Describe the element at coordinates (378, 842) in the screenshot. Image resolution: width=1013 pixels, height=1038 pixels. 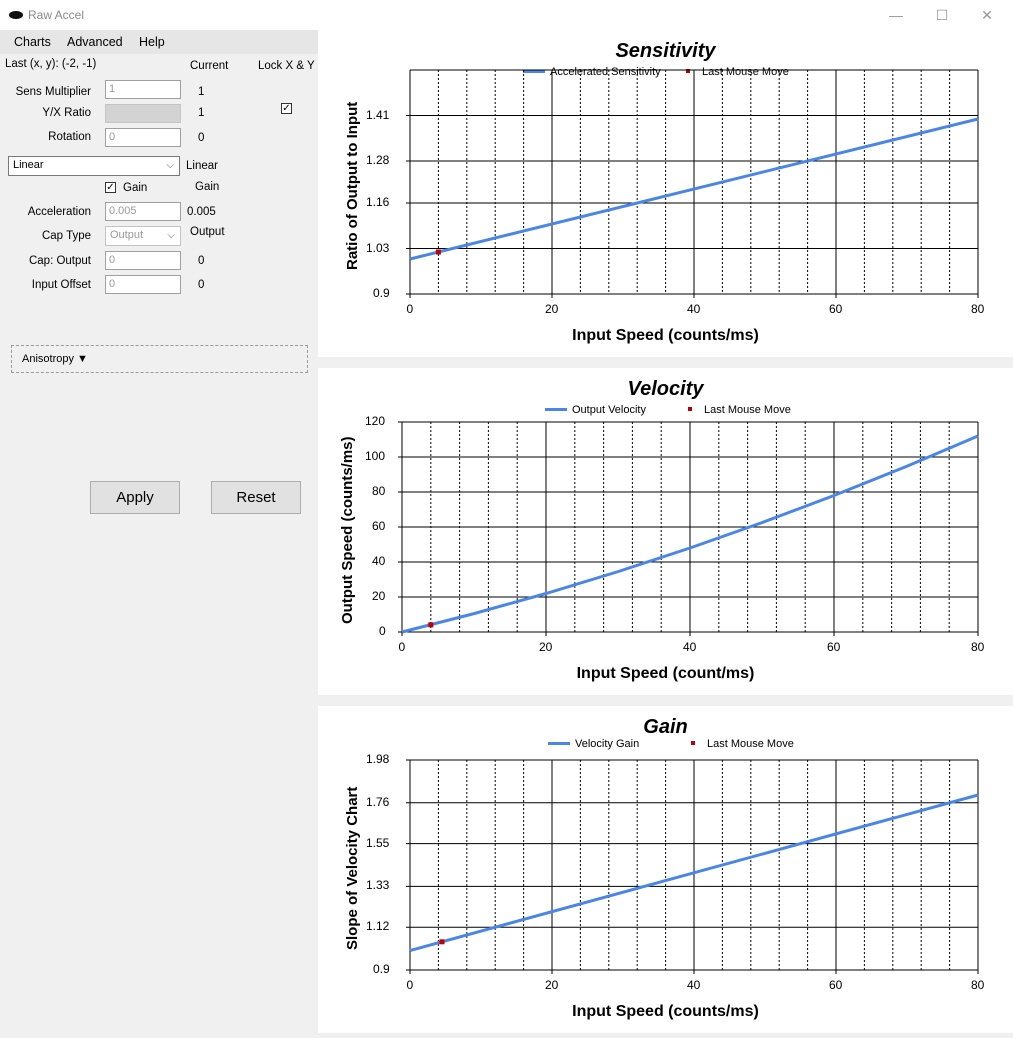
I see `y-tick-label: 1.55` at that location.